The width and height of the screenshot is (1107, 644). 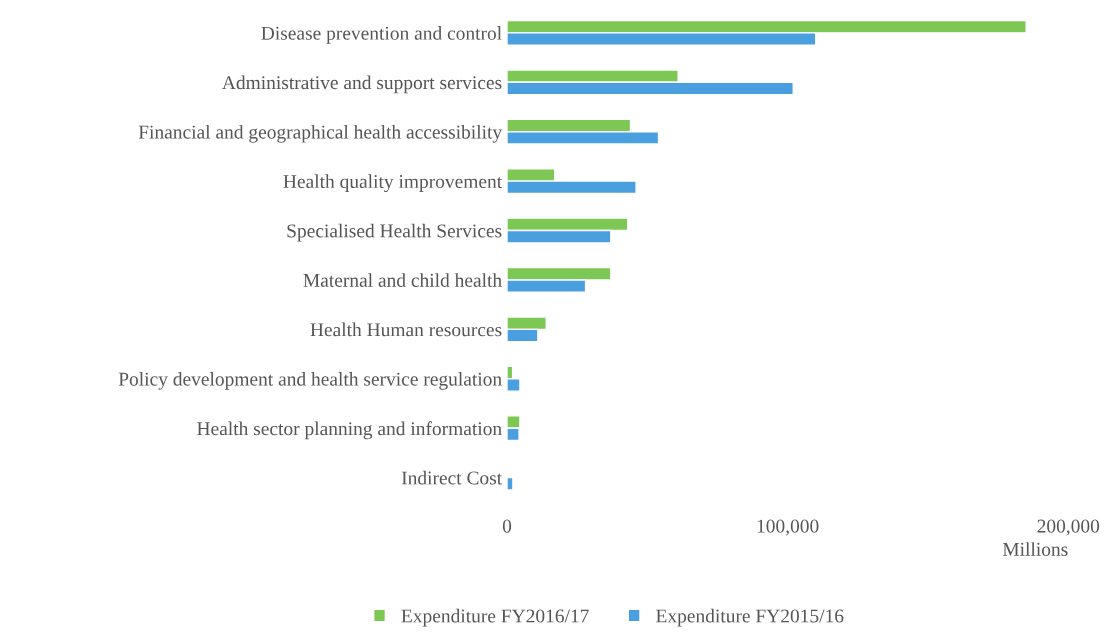 What do you see at coordinates (320, 133) in the screenshot?
I see `y-tick-label: Financial and geographical health accessibility` at bounding box center [320, 133].